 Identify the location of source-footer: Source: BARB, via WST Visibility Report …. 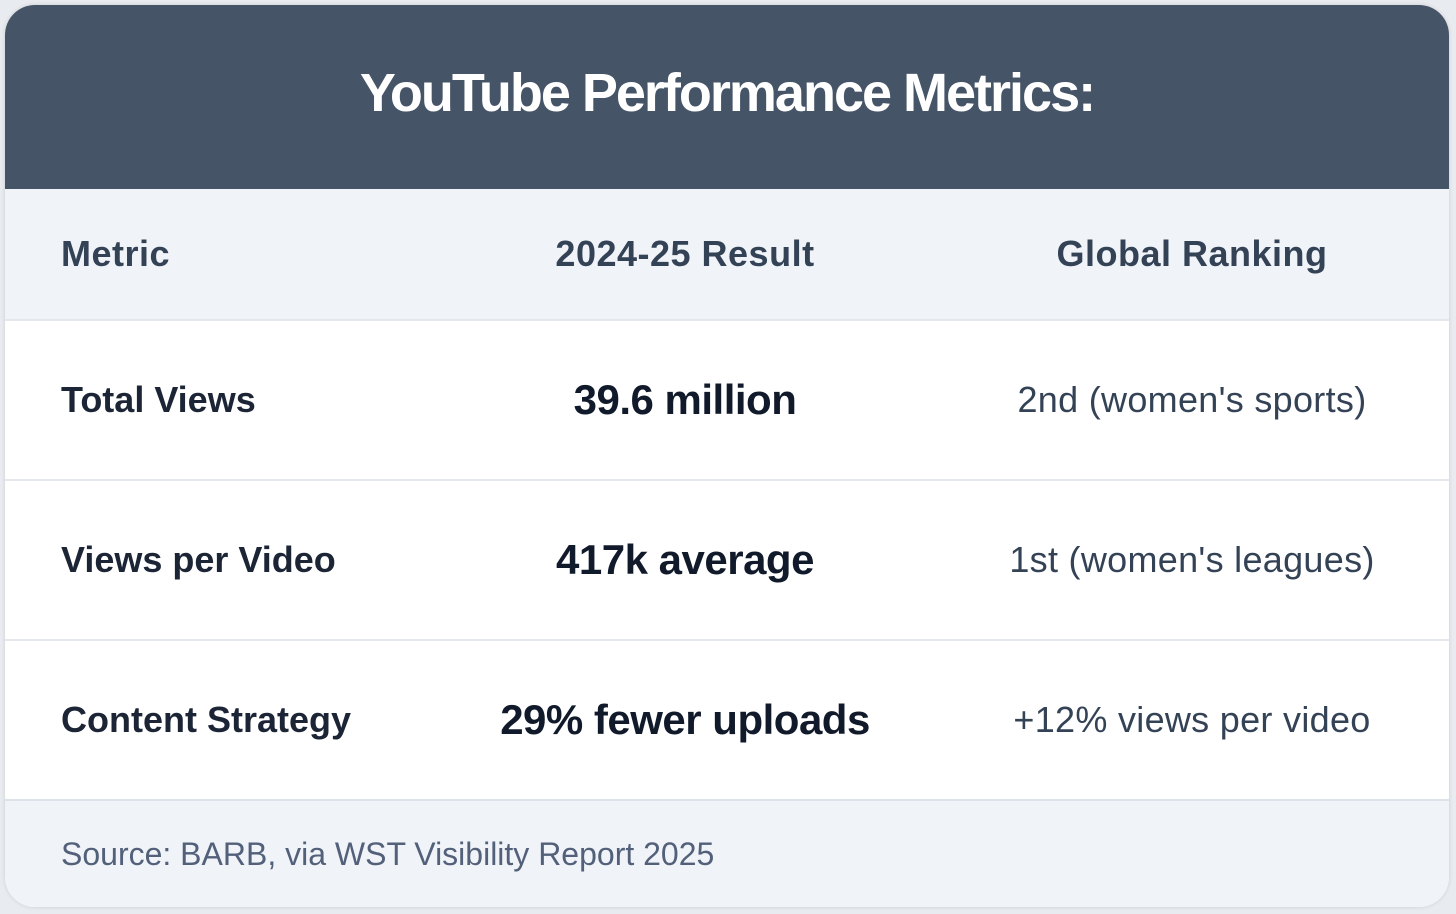
(727, 854).